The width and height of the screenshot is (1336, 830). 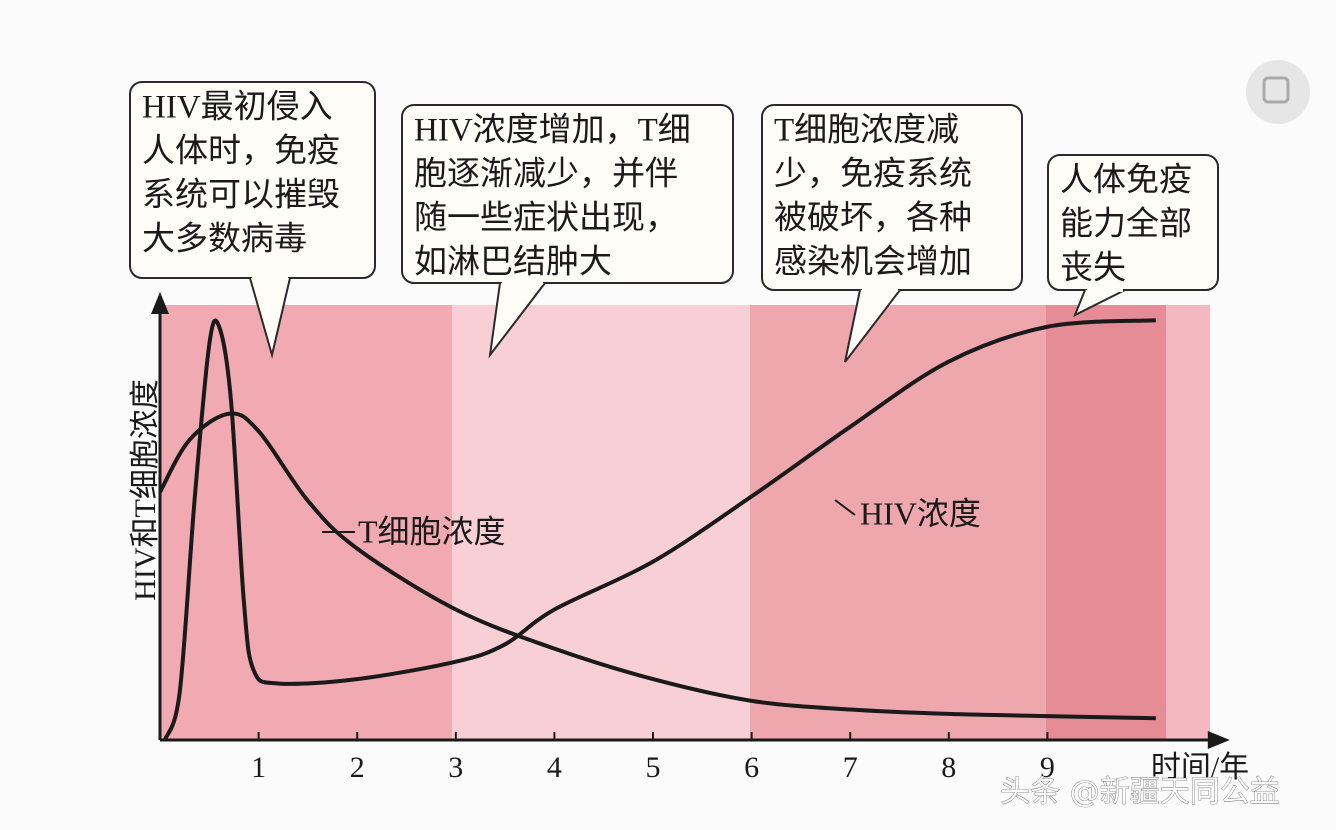 What do you see at coordinates (866, 130) in the screenshot?
I see `callout-text: T细胞浓度减` at bounding box center [866, 130].